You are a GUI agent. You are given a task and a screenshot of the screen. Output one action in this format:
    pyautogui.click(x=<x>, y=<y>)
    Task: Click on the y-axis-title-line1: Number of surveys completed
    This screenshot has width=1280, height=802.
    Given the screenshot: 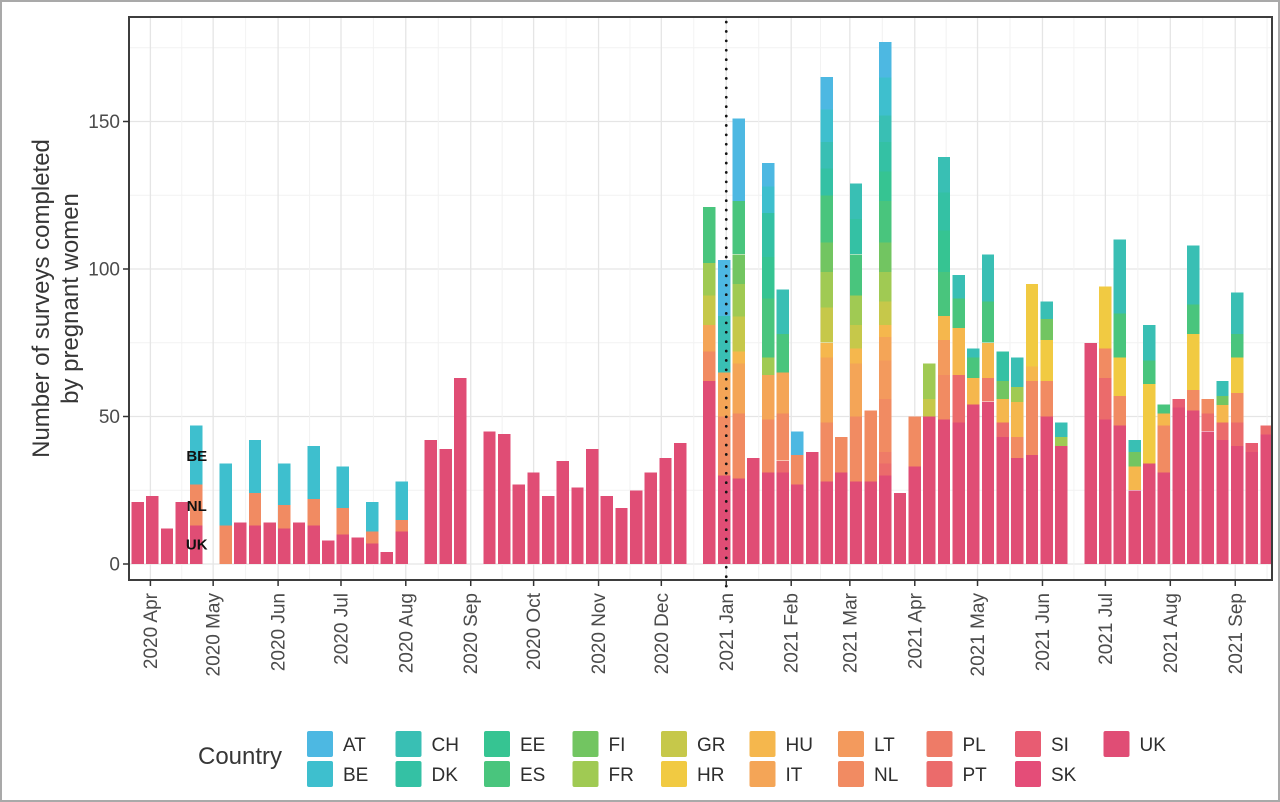 What is the action you would take?
    pyautogui.click(x=41, y=298)
    